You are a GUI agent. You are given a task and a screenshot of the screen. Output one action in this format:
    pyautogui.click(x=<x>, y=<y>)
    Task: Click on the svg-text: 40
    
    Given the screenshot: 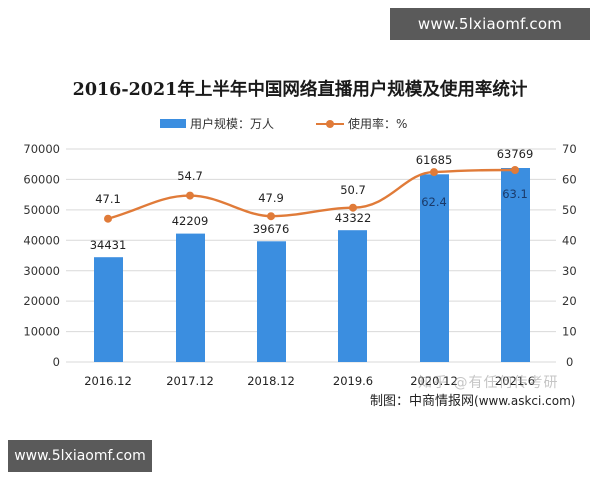 What is the action you would take?
    pyautogui.click(x=569, y=241)
    